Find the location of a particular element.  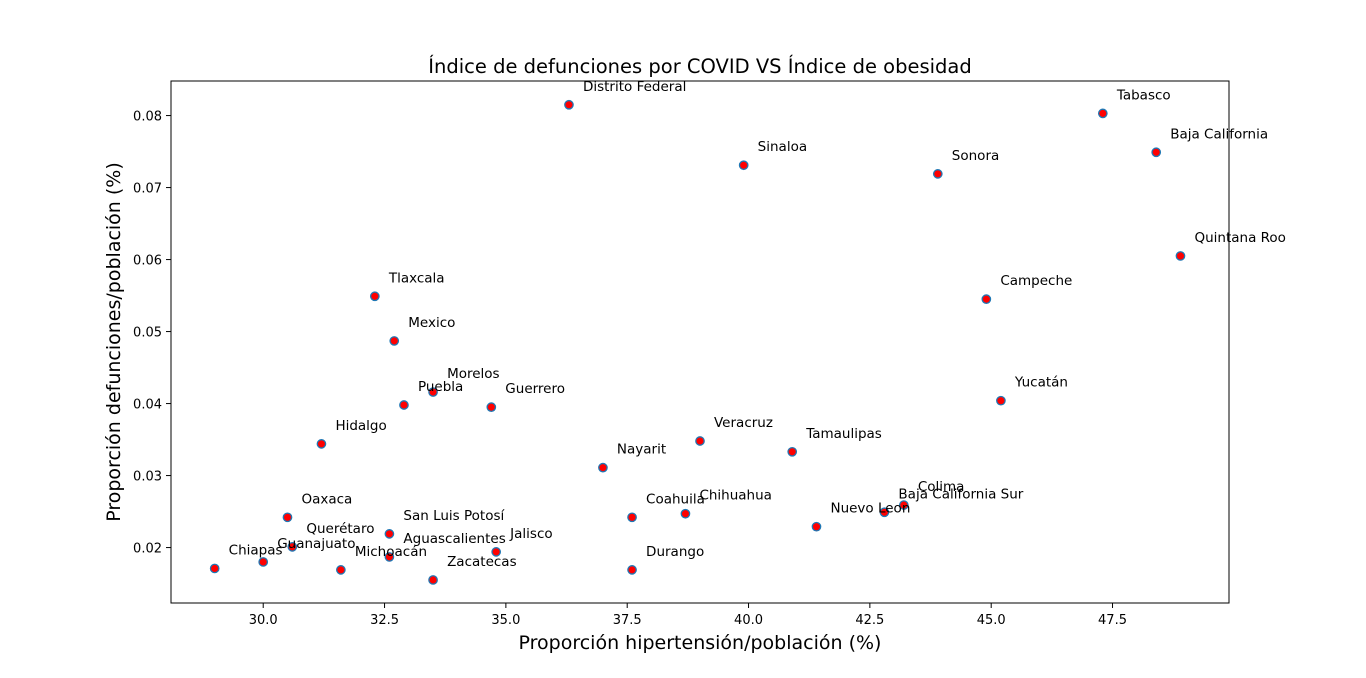

point-label: Tlaxcala is located at coordinates (416, 278).